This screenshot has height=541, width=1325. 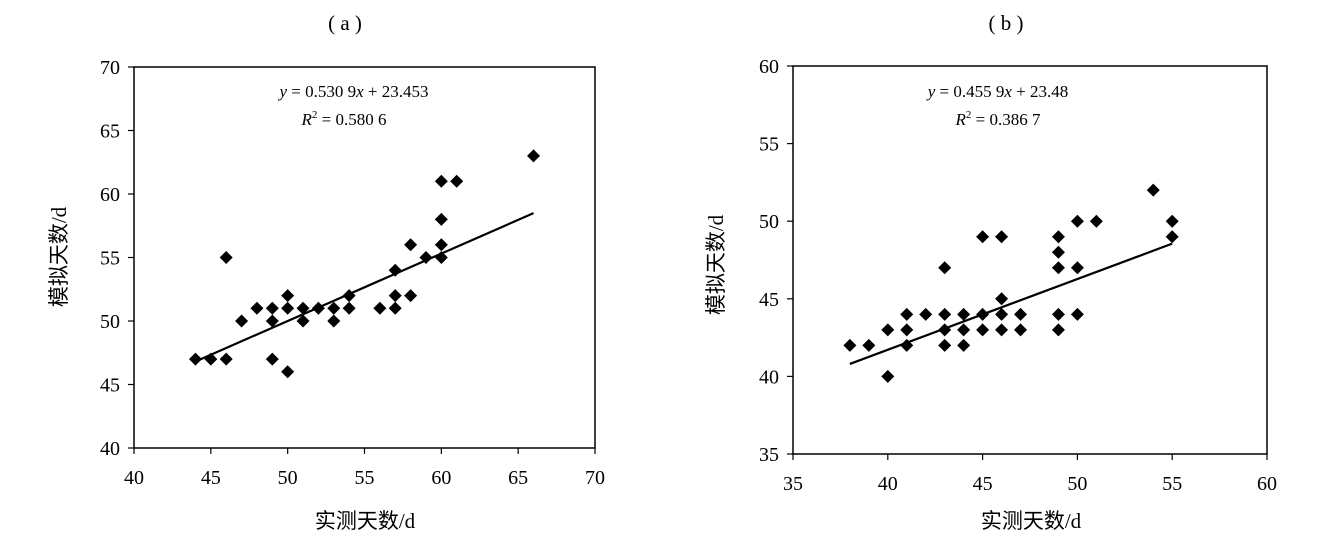 What do you see at coordinates (321, 91) in the screenshot?
I see `equation-a-body: = 0.530 9` at bounding box center [321, 91].